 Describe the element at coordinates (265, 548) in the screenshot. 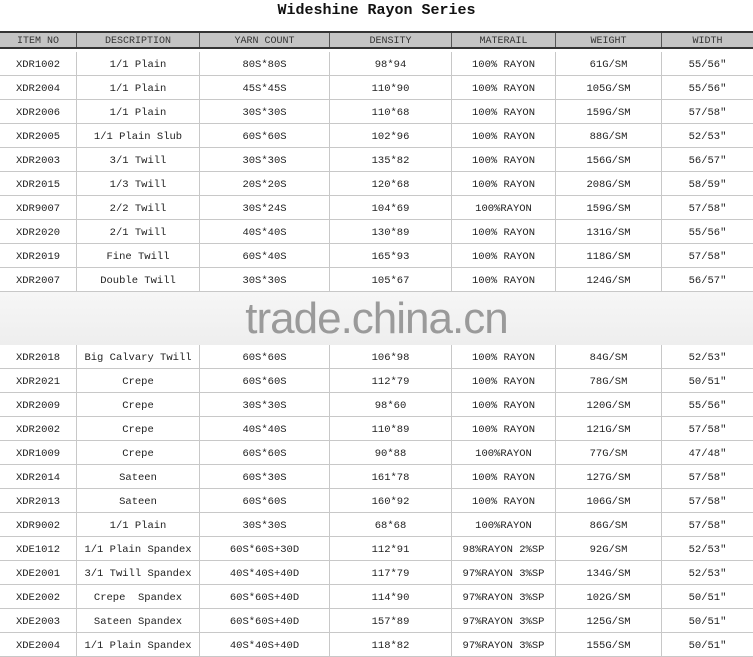

I see `cell-yarn-count: 60S*60S+30D` at that location.